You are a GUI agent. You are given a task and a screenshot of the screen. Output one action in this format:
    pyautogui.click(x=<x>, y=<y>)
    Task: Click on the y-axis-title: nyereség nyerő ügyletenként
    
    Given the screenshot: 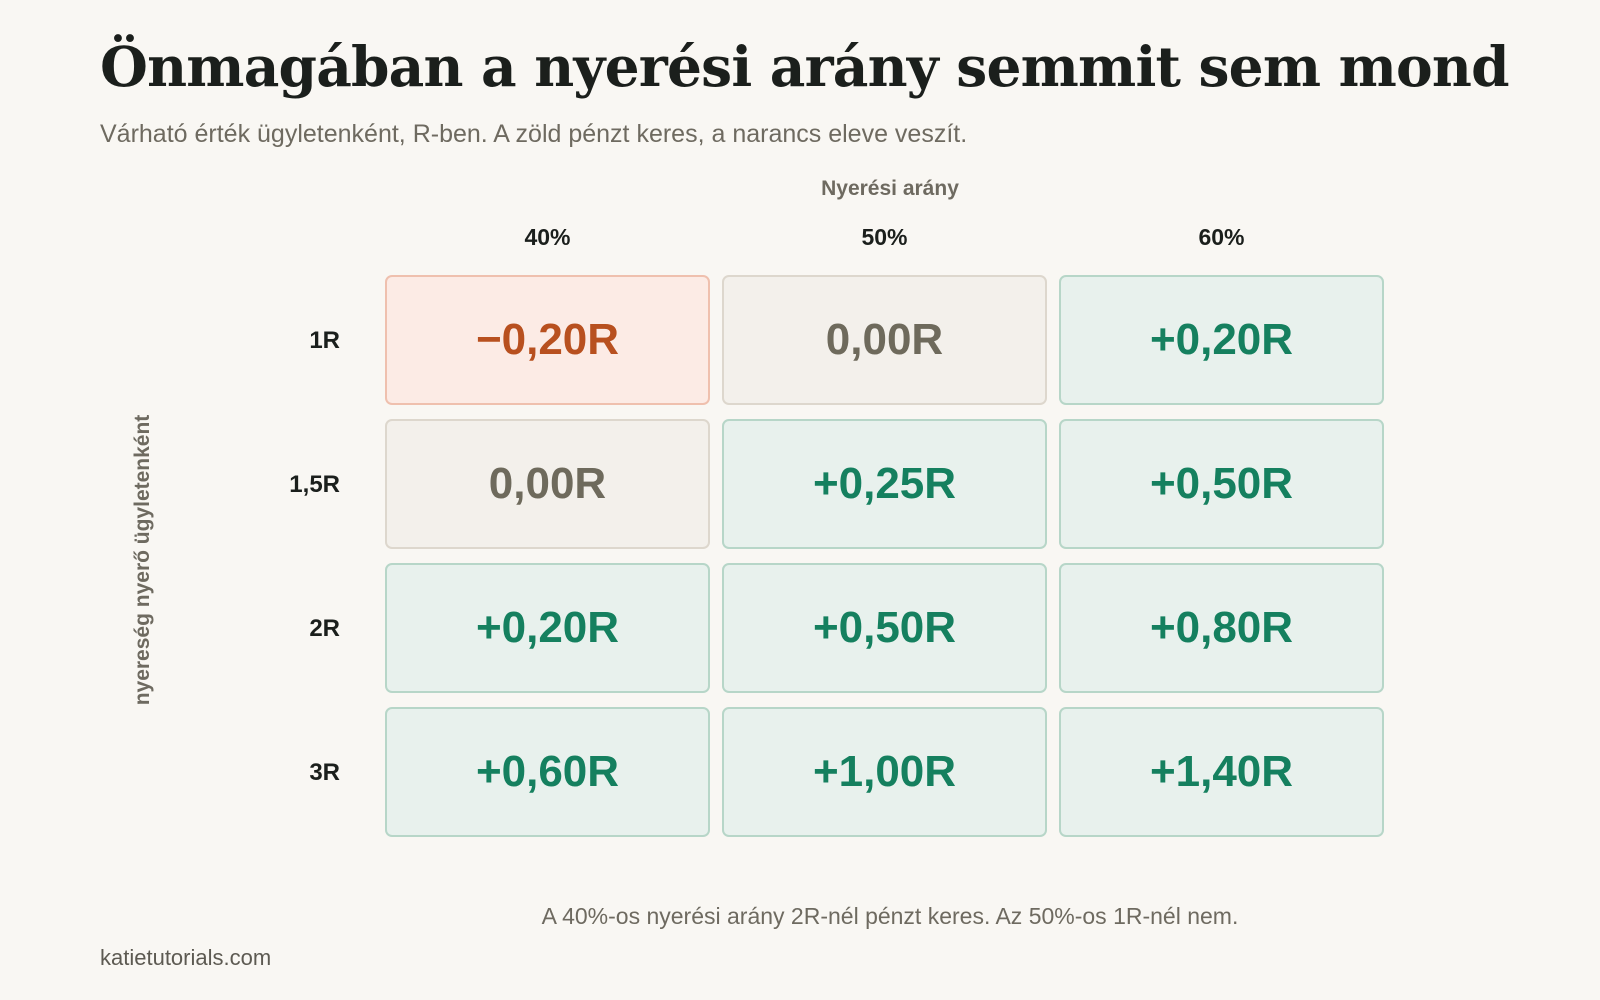 What is the action you would take?
    pyautogui.click(x=142, y=560)
    